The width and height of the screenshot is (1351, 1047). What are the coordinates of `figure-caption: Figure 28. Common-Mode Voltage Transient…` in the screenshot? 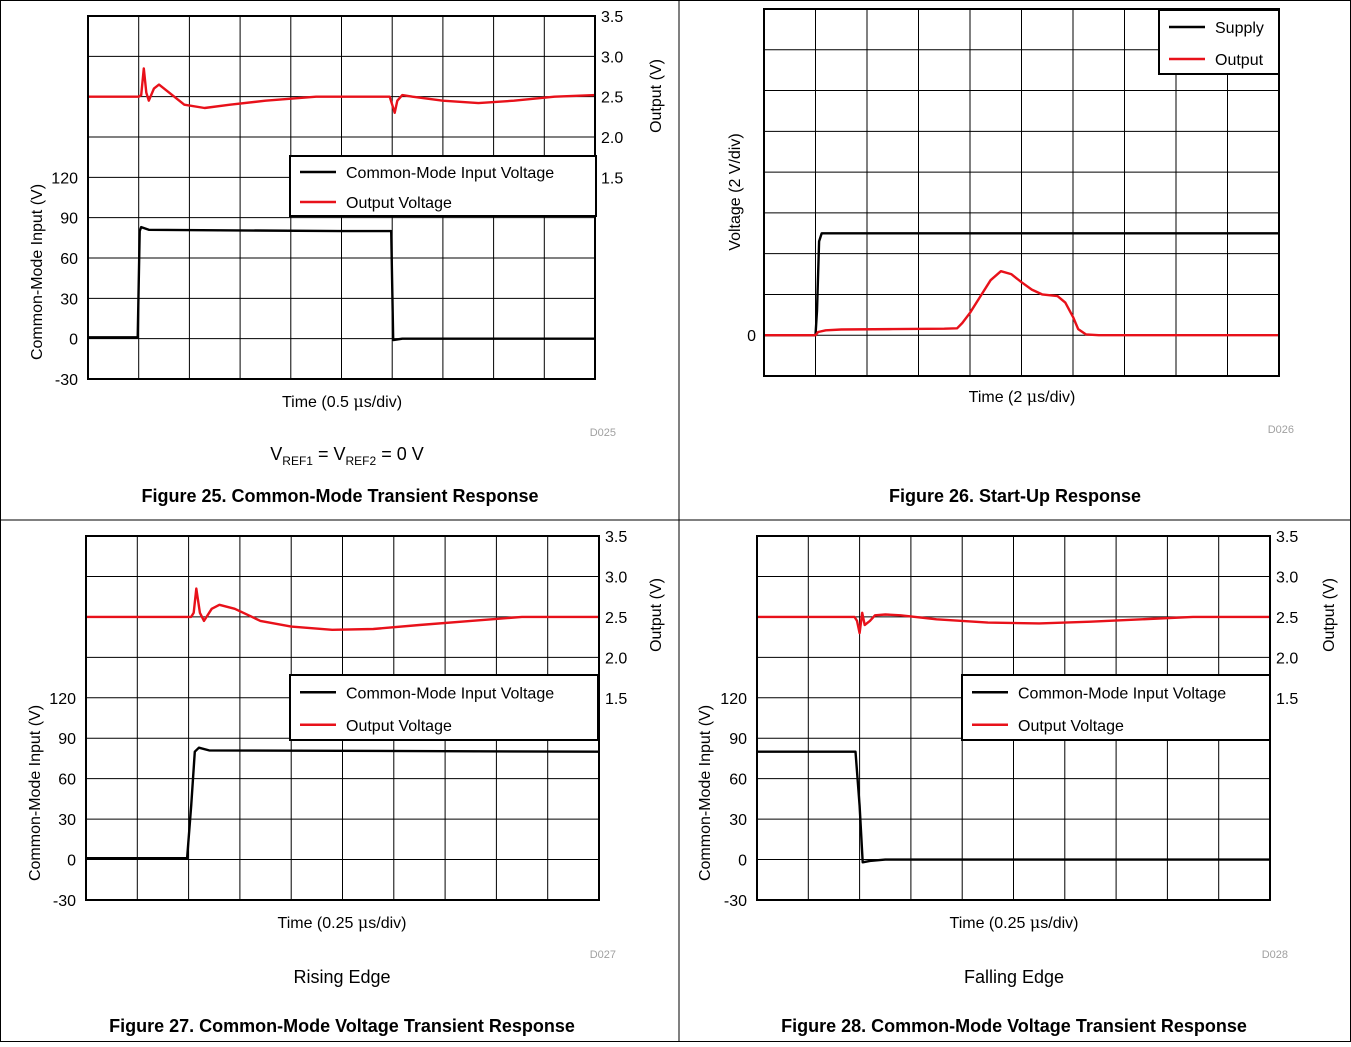 It's located at (1014, 1026).